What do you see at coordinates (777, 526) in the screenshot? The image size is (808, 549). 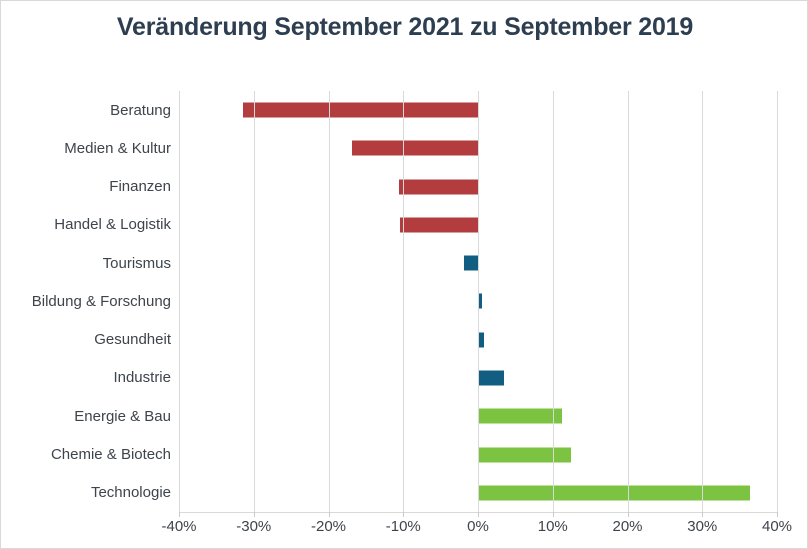 I see `x-tick-label: 40%` at bounding box center [777, 526].